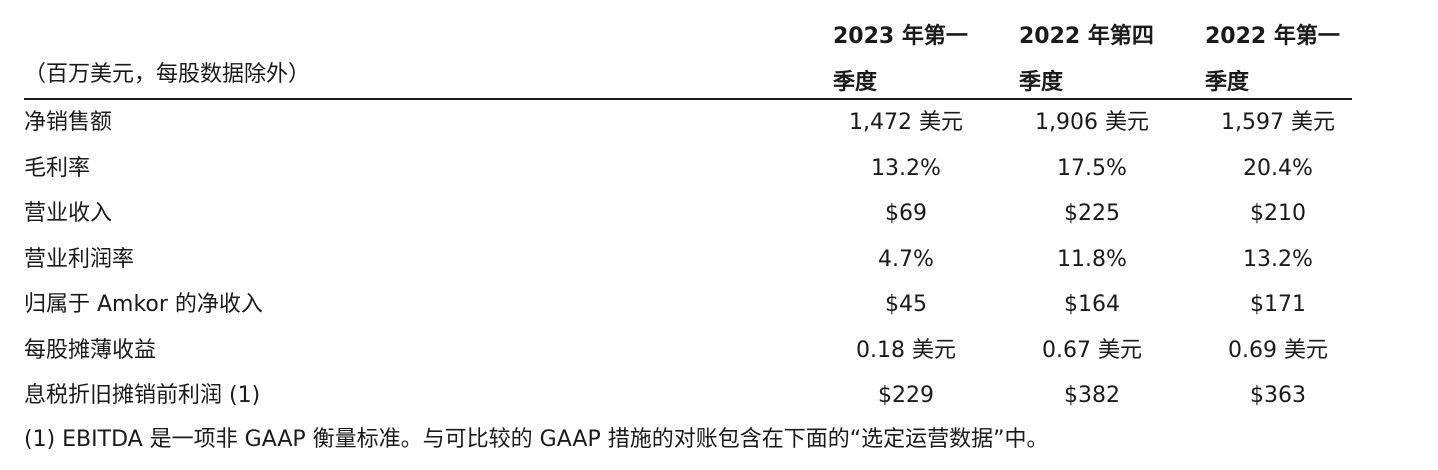 This screenshot has height=470, width=1438. Describe the element at coordinates (1086, 36) in the screenshot. I see `column-header-line1: 2022 年第四` at that location.